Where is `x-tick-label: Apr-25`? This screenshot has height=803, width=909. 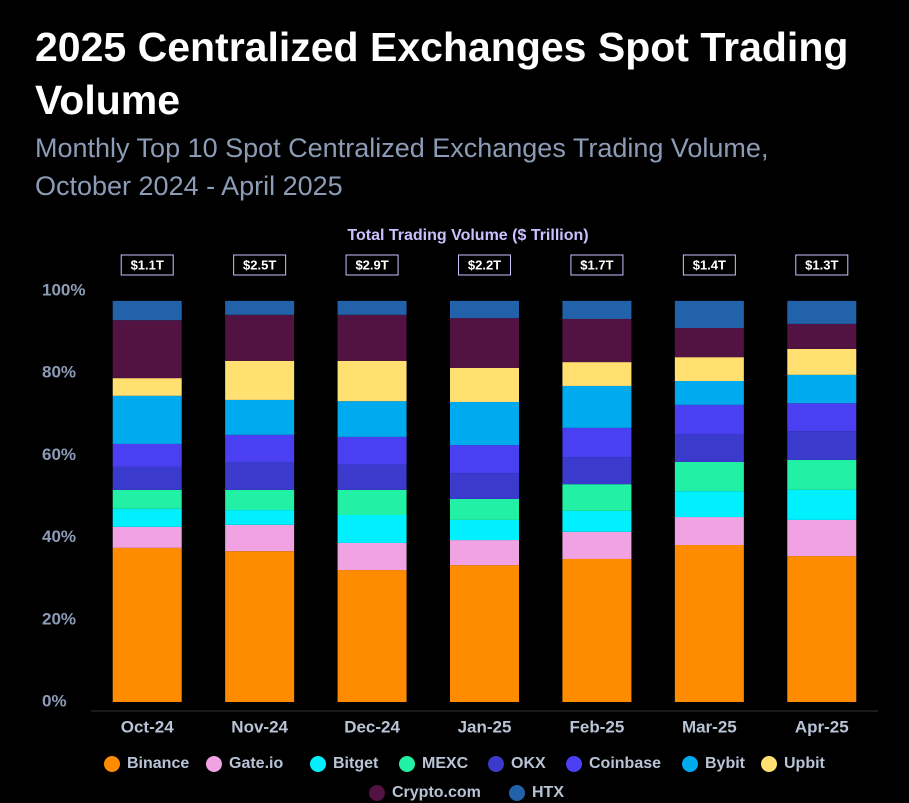 x-tick-label: Apr-25 is located at coordinates (822, 726).